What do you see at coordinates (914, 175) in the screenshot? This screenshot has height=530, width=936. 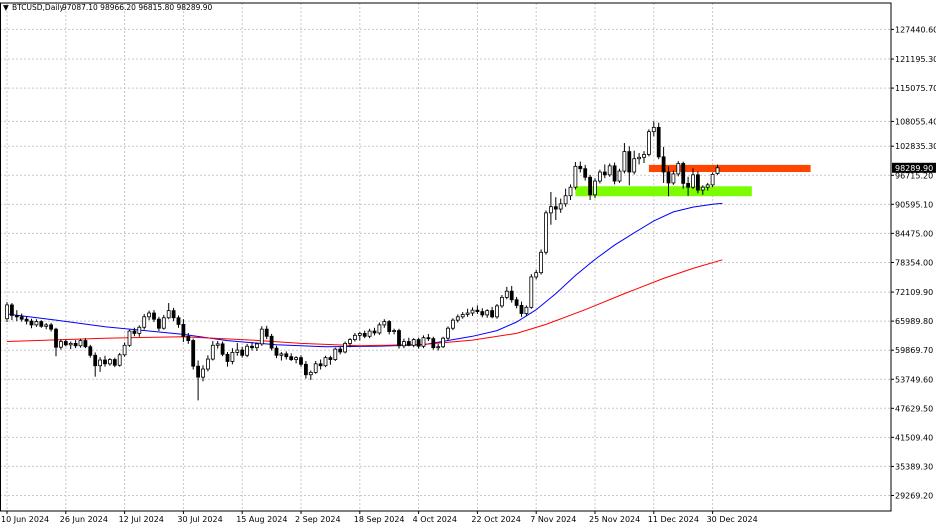 I see `y-tick-label: 96715.20` at bounding box center [914, 175].